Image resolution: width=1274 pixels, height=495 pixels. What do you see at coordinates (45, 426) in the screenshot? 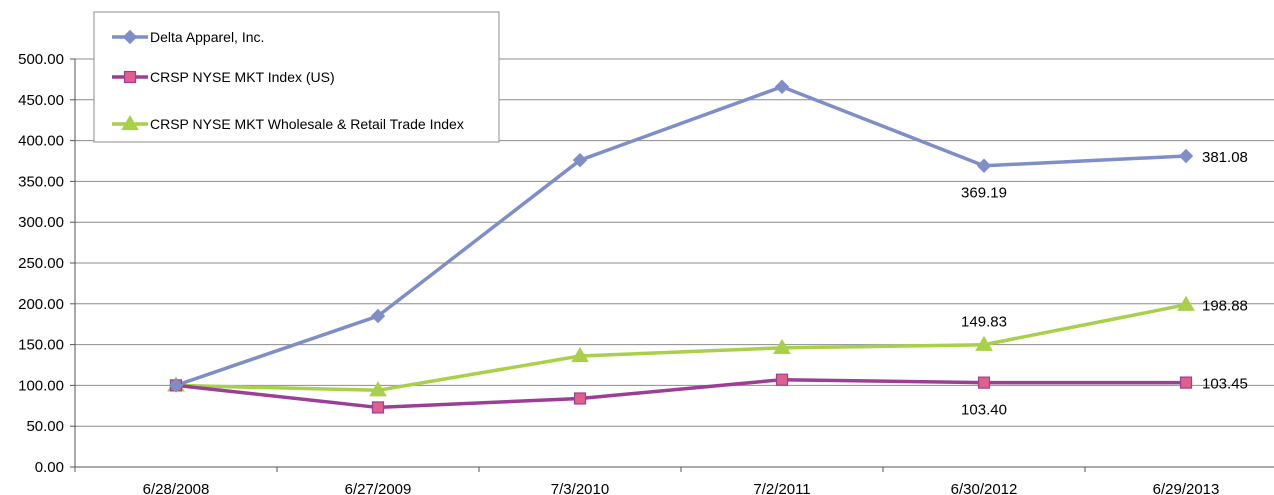
I see `y-tick-label: 50.00` at bounding box center [45, 426].